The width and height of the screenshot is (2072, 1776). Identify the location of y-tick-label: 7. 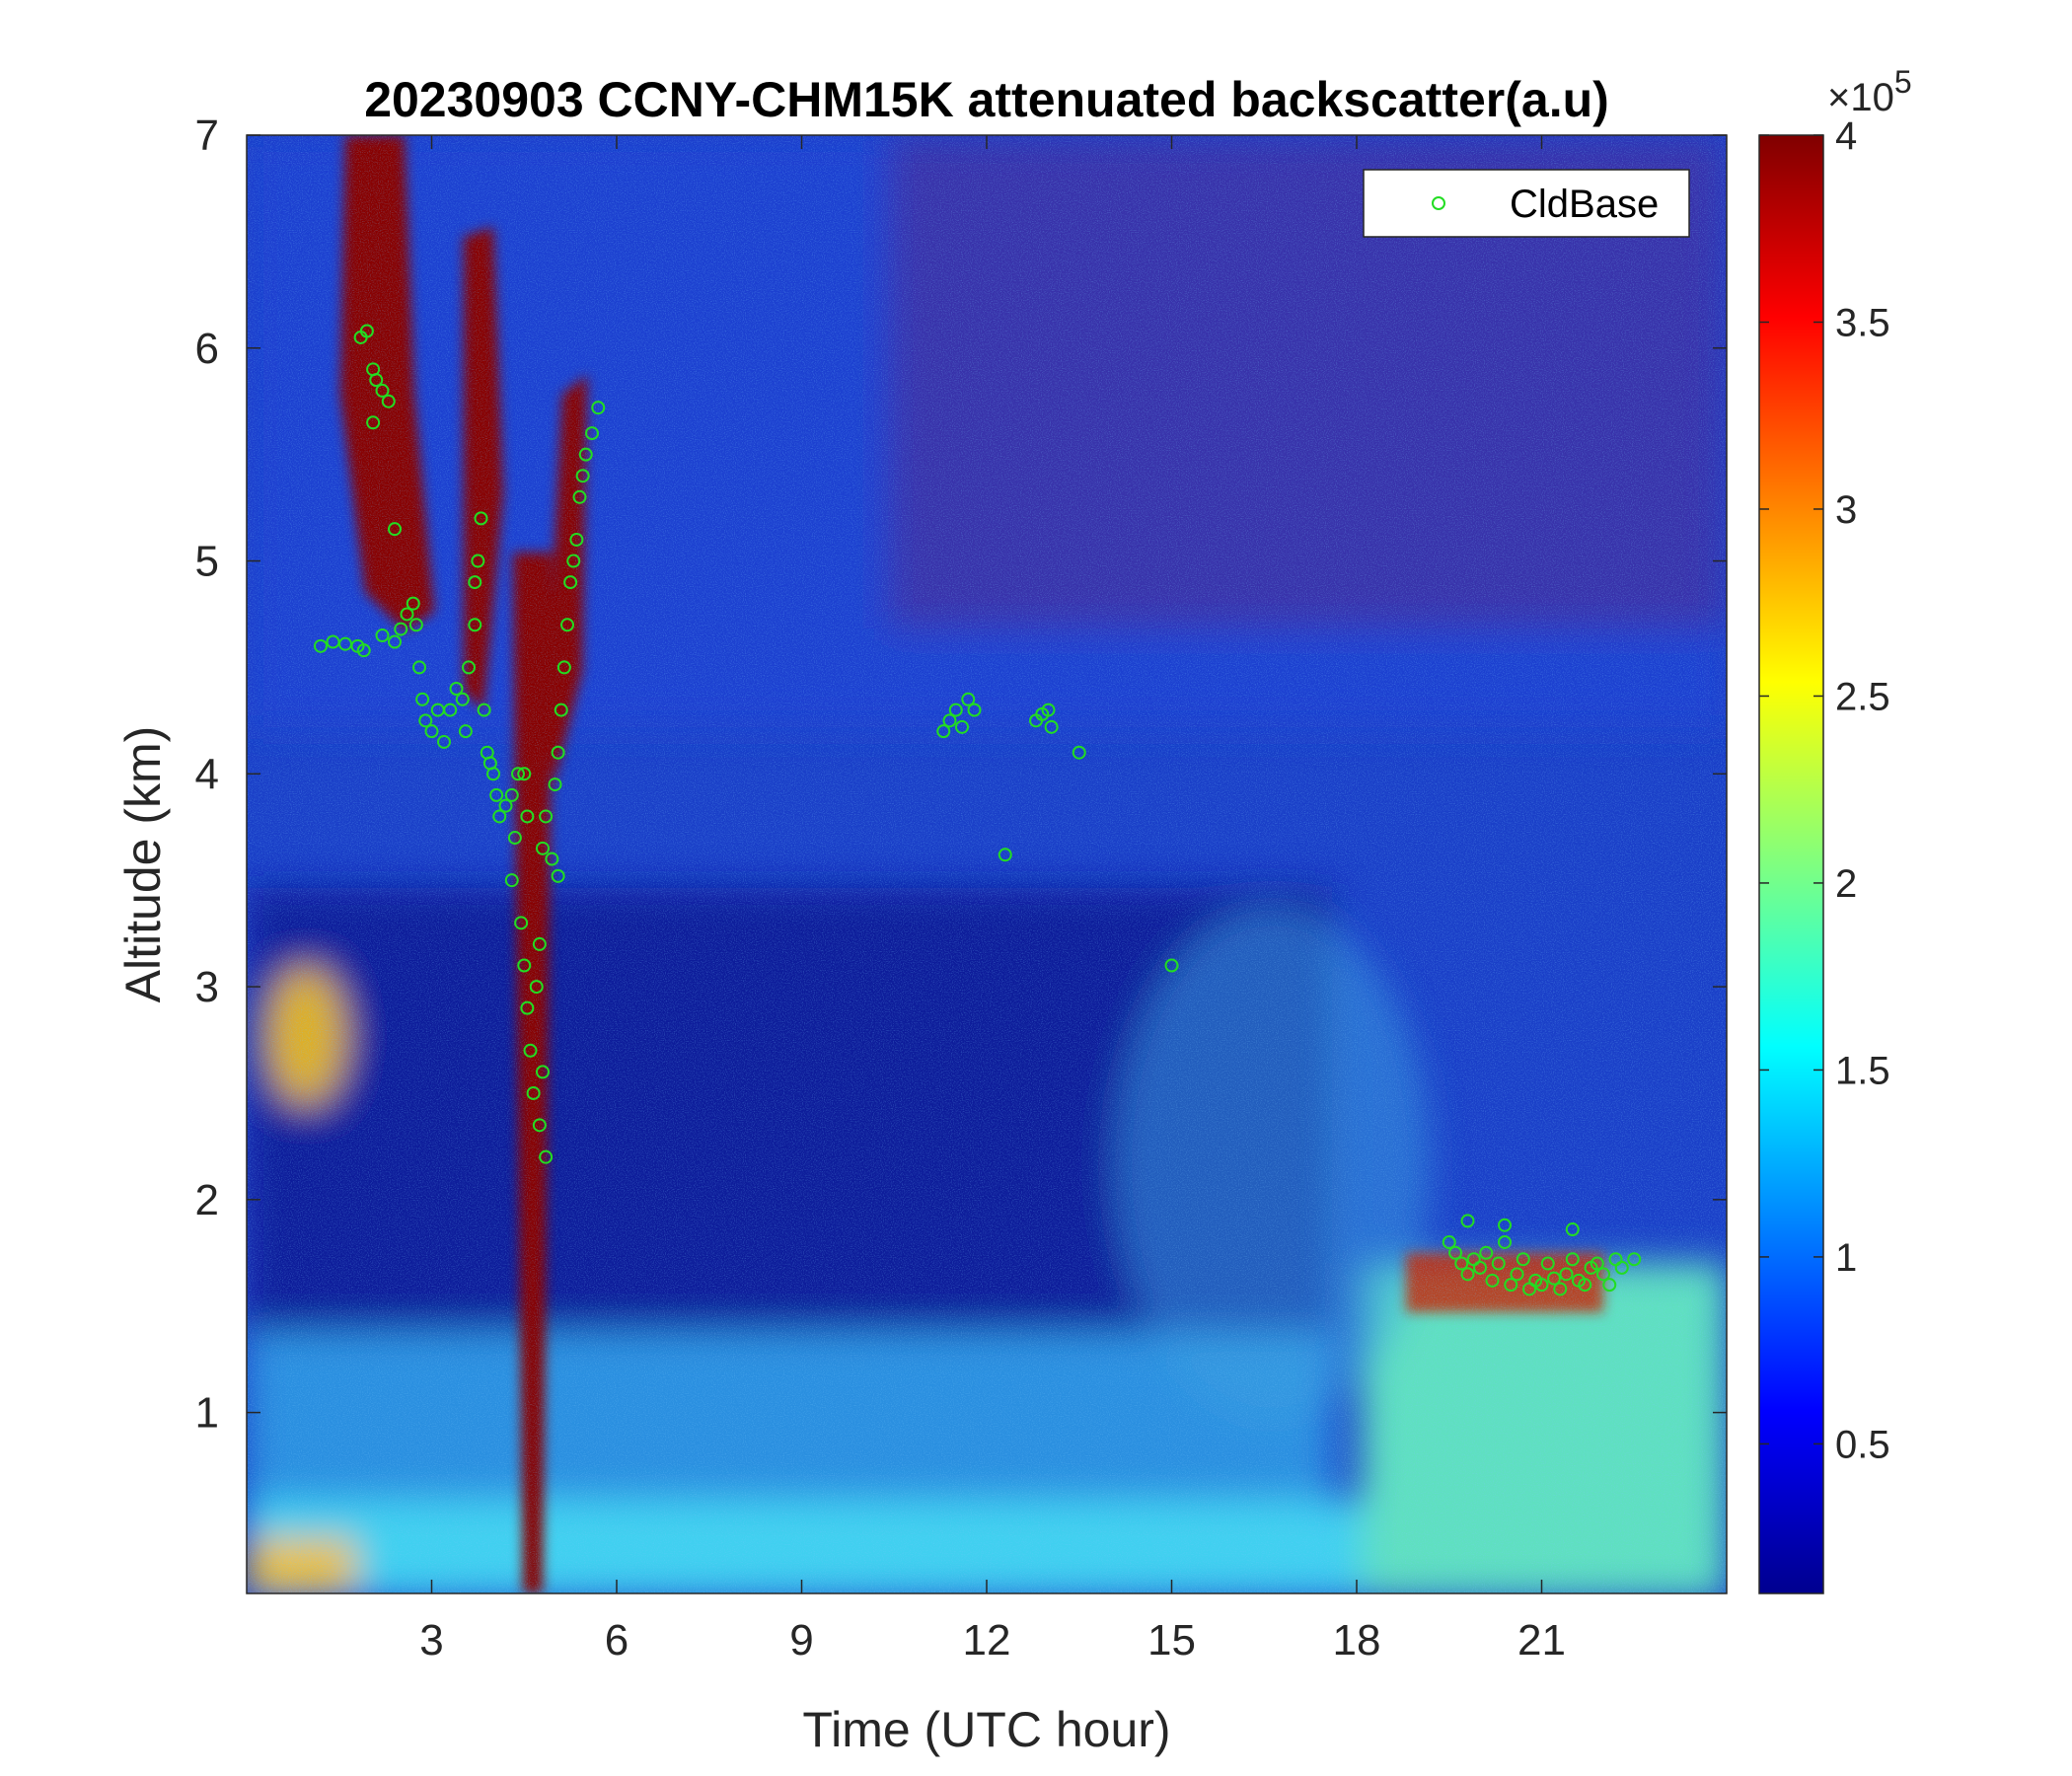
(207, 136).